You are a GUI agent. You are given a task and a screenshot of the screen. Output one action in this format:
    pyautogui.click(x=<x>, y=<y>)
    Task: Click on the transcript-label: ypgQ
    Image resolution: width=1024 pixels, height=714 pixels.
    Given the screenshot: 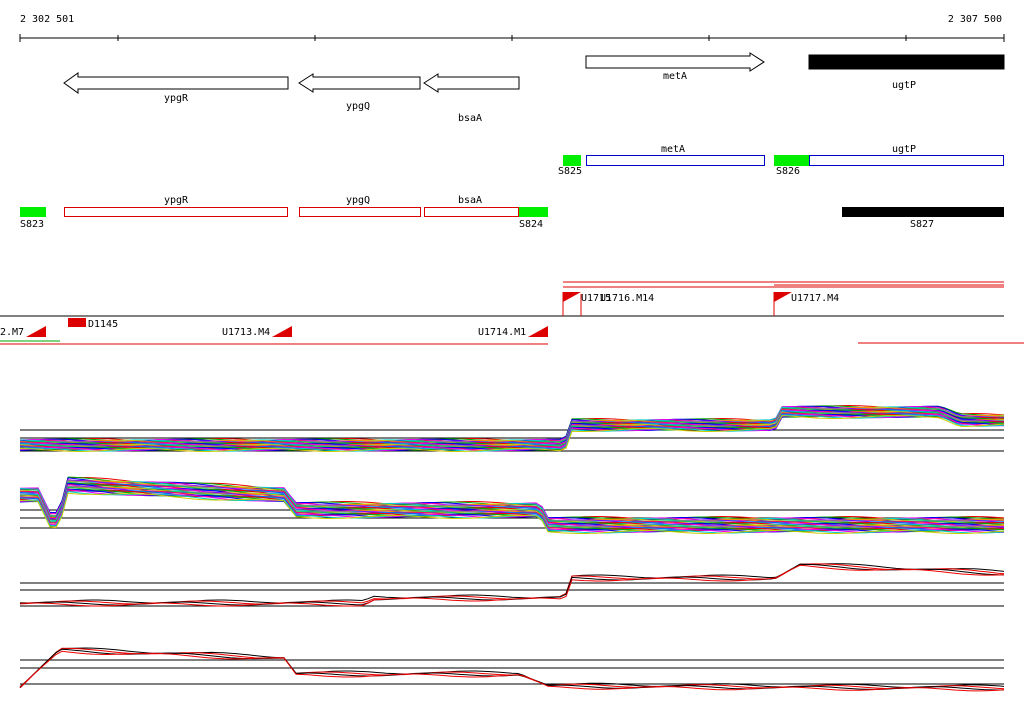 What is the action you would take?
    pyautogui.click(x=358, y=200)
    